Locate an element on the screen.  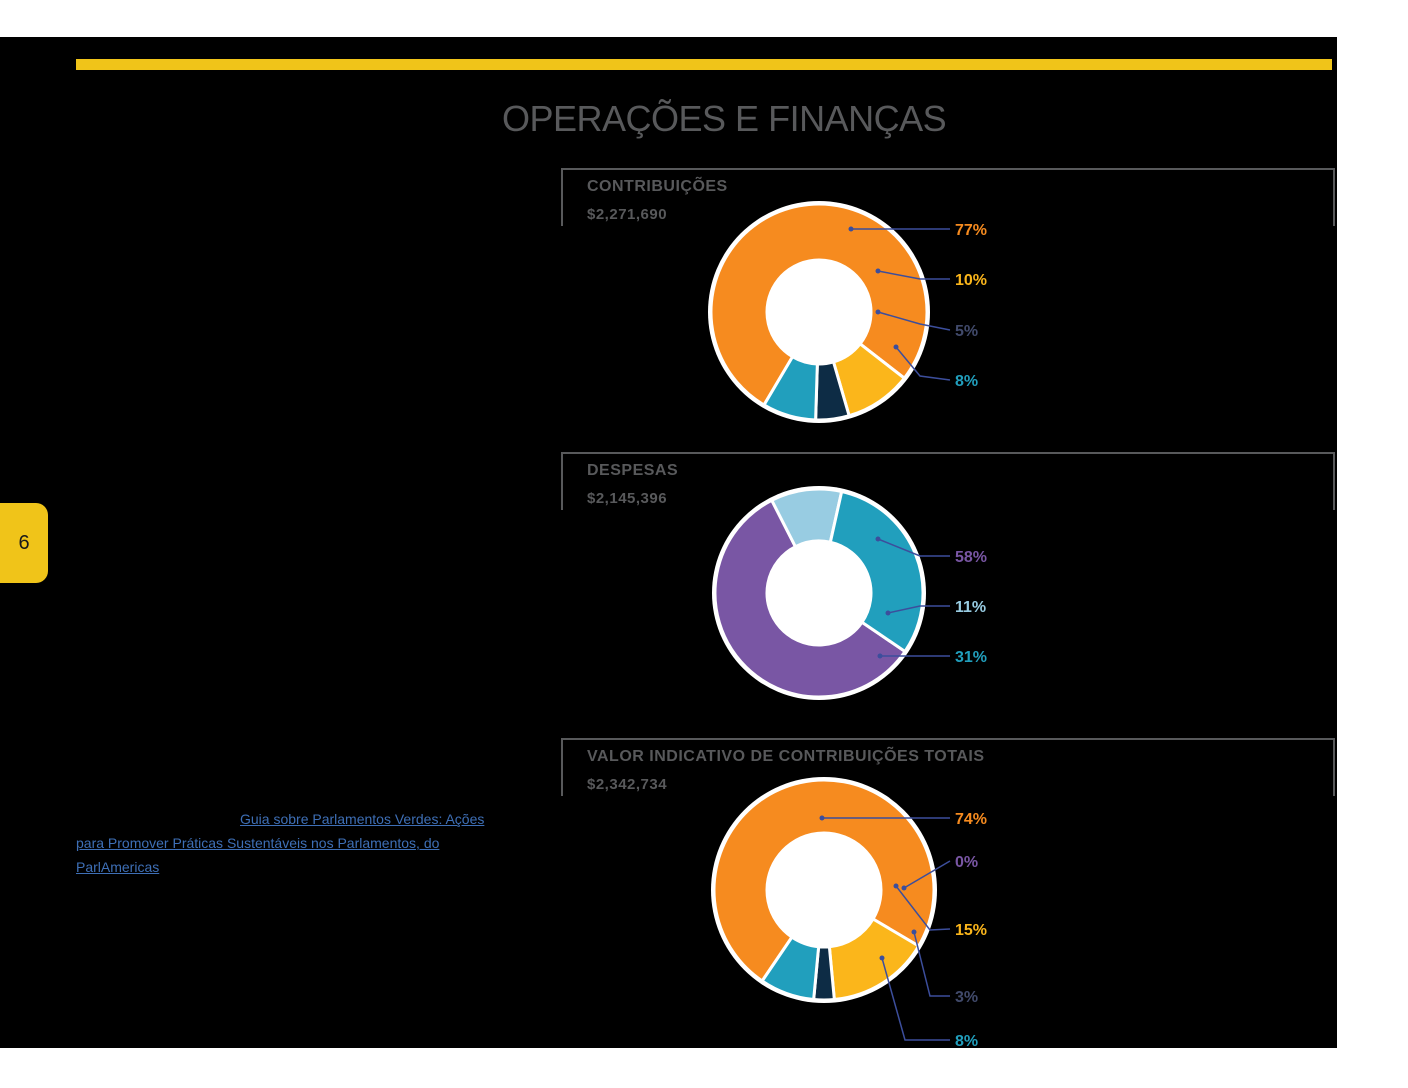
chart-1-label-2: 31% is located at coordinates (971, 657).